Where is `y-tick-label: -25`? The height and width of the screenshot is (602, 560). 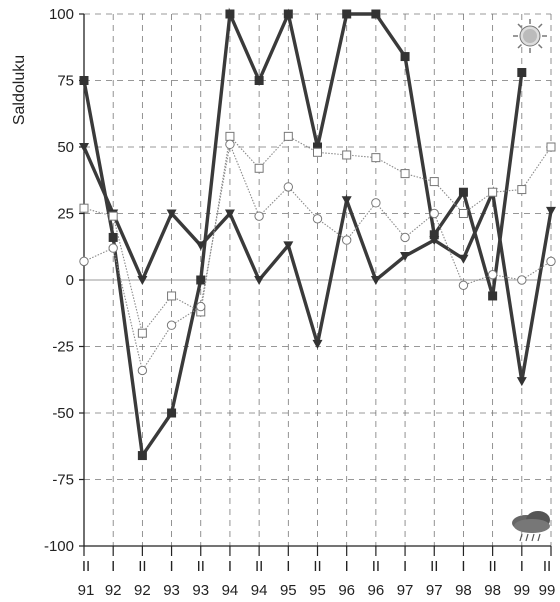
y-tick-label: -25 is located at coordinates (63, 347).